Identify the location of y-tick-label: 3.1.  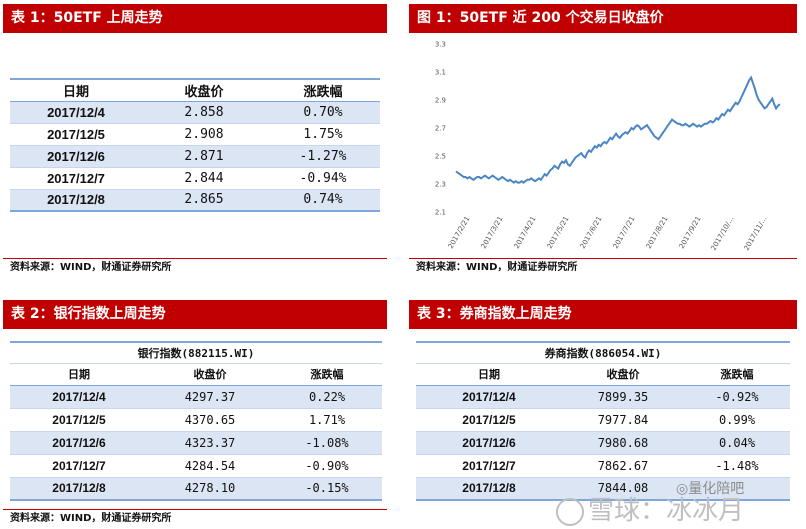
(440, 73).